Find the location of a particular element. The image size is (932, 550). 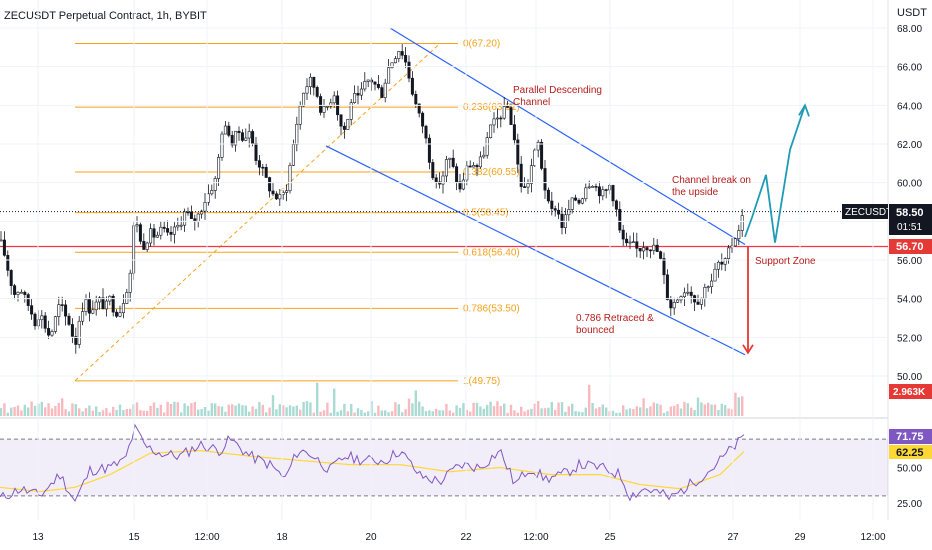

price-tick-label: 60.00 is located at coordinates (909, 184).